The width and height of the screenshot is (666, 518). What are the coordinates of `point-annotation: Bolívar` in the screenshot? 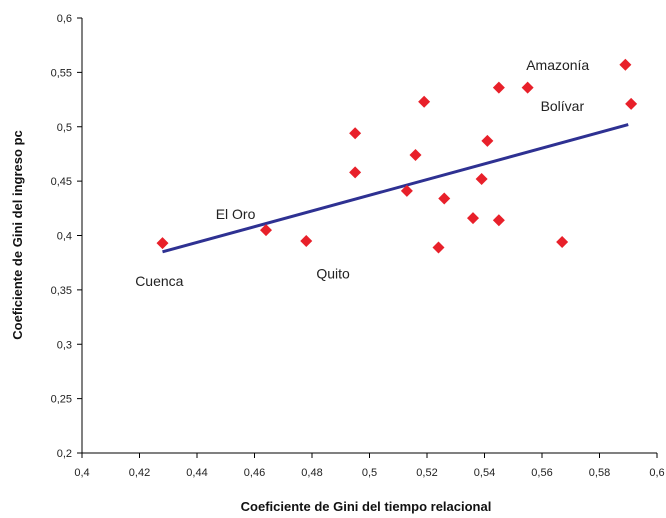 It's located at (563, 106).